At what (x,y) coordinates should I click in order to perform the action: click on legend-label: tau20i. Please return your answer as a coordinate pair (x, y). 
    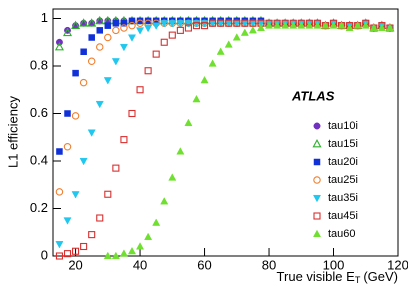
    Looking at the image, I should click on (343, 162).